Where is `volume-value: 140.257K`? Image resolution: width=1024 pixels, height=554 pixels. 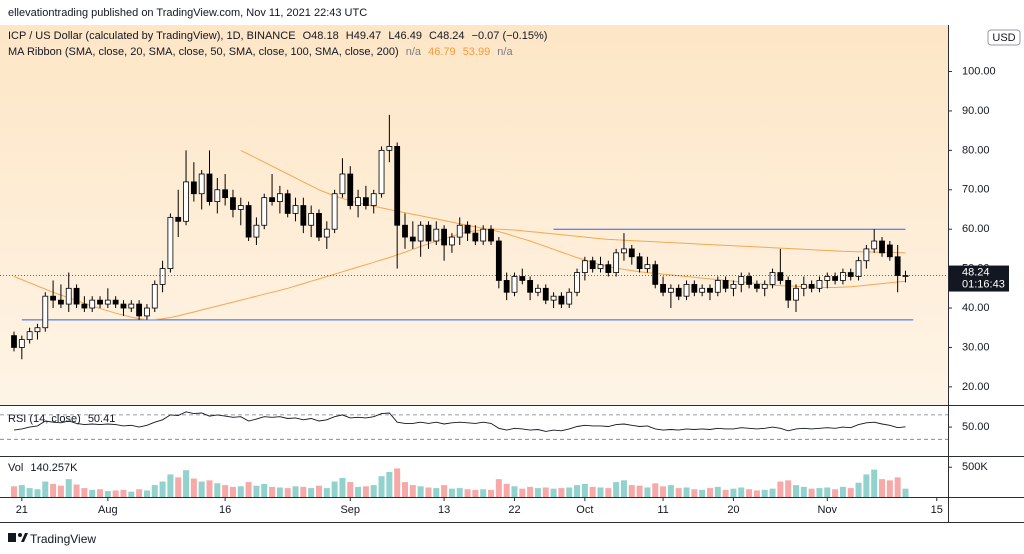
volume-value: 140.257K is located at coordinates (54, 468).